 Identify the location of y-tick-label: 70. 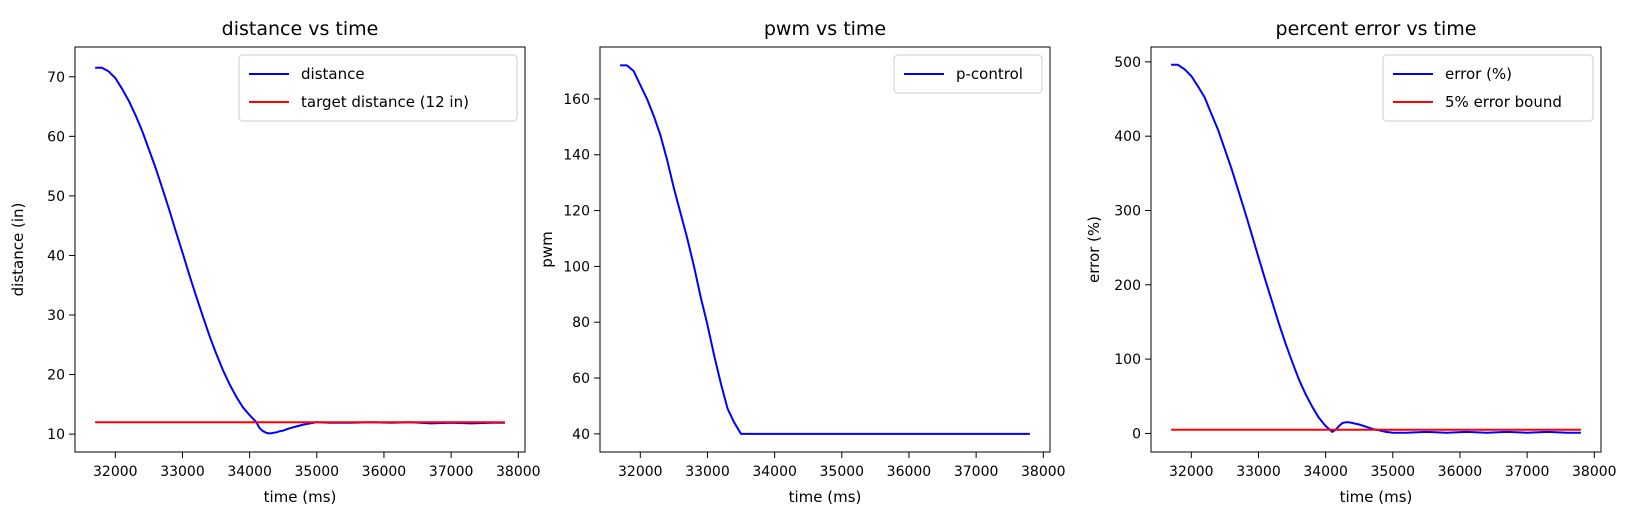
(56, 78).